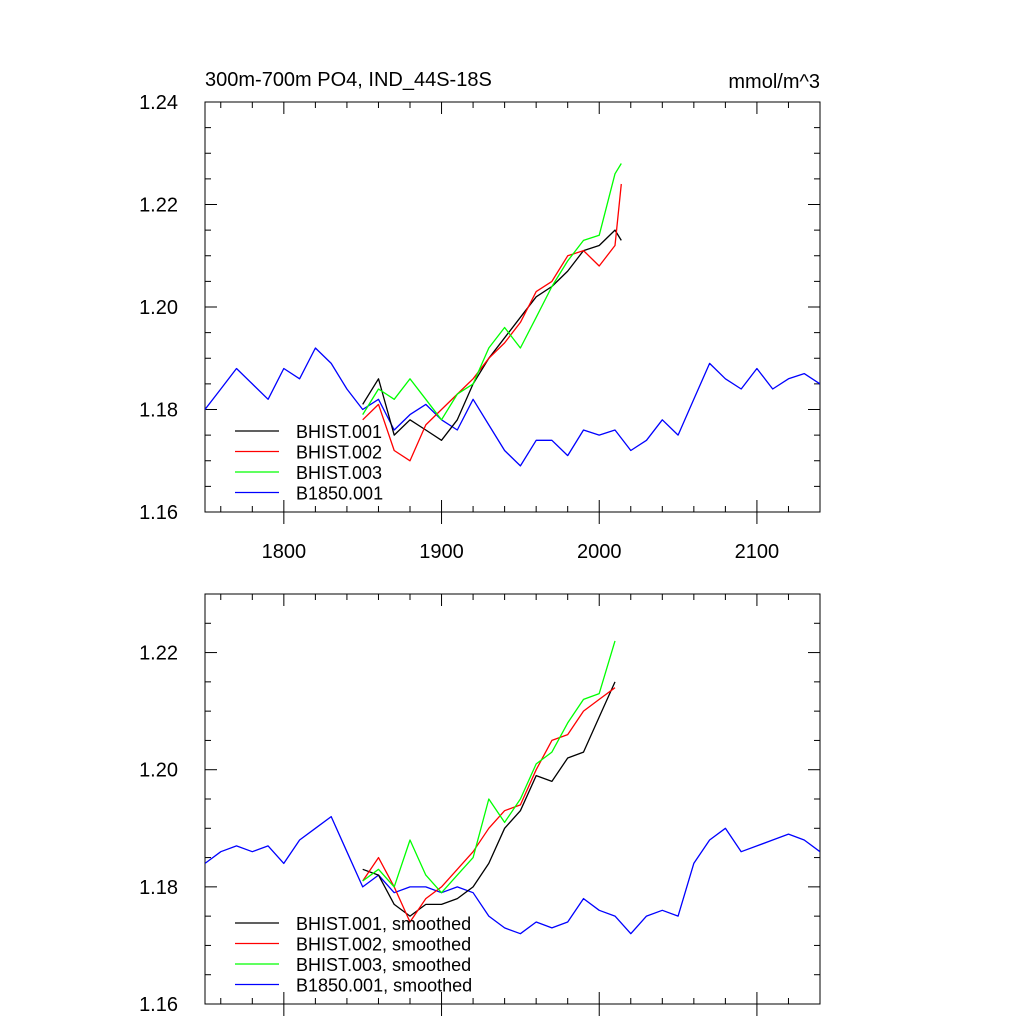 Image resolution: width=1024 pixels, height=1024 pixels. What do you see at coordinates (284, 552) in the screenshot?
I see `x-tick-label: 1800` at bounding box center [284, 552].